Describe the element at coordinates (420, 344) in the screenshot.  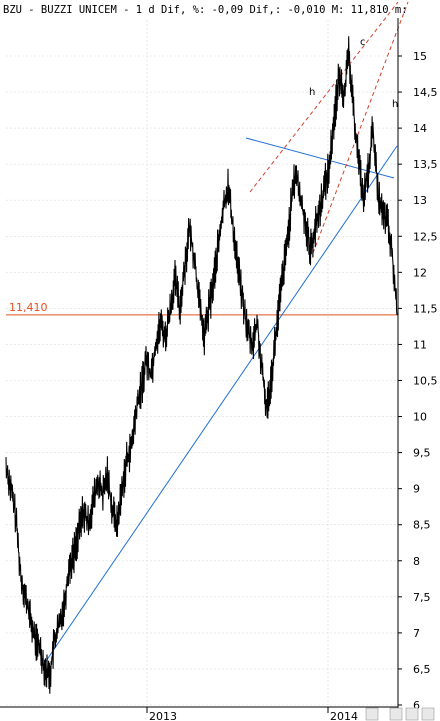
I see `y-tick-label: 11` at that location.